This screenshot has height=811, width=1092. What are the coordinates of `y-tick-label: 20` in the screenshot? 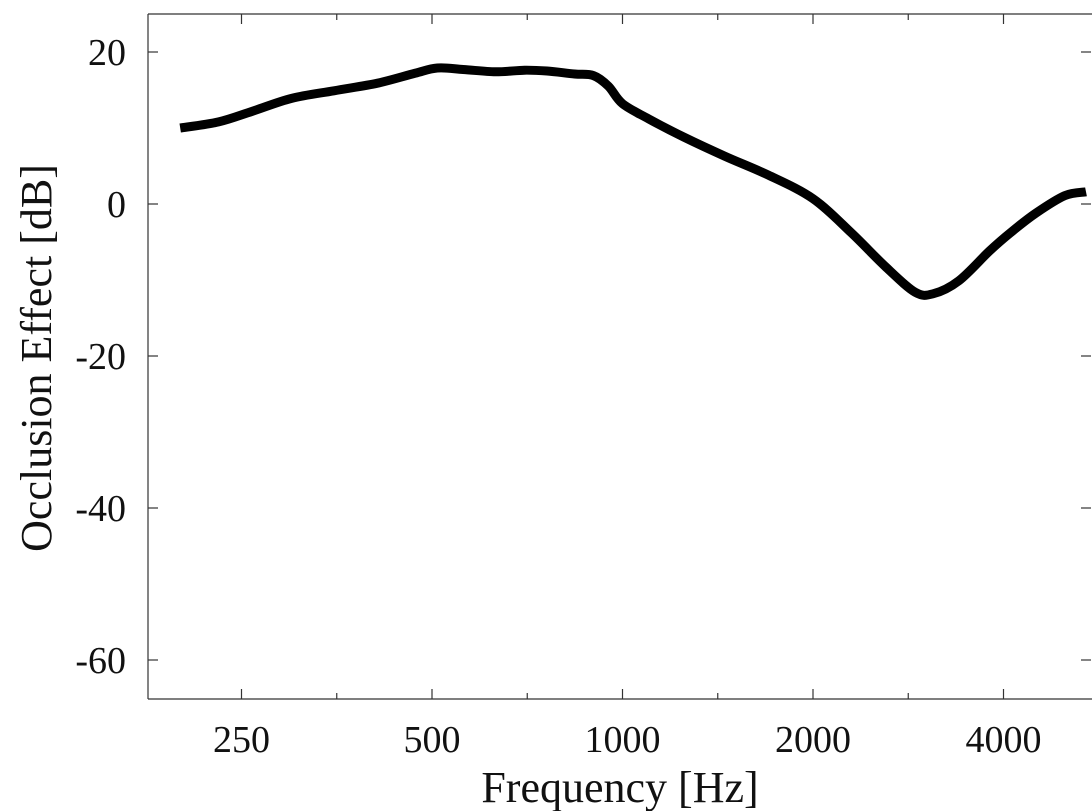 It's located at (107, 53).